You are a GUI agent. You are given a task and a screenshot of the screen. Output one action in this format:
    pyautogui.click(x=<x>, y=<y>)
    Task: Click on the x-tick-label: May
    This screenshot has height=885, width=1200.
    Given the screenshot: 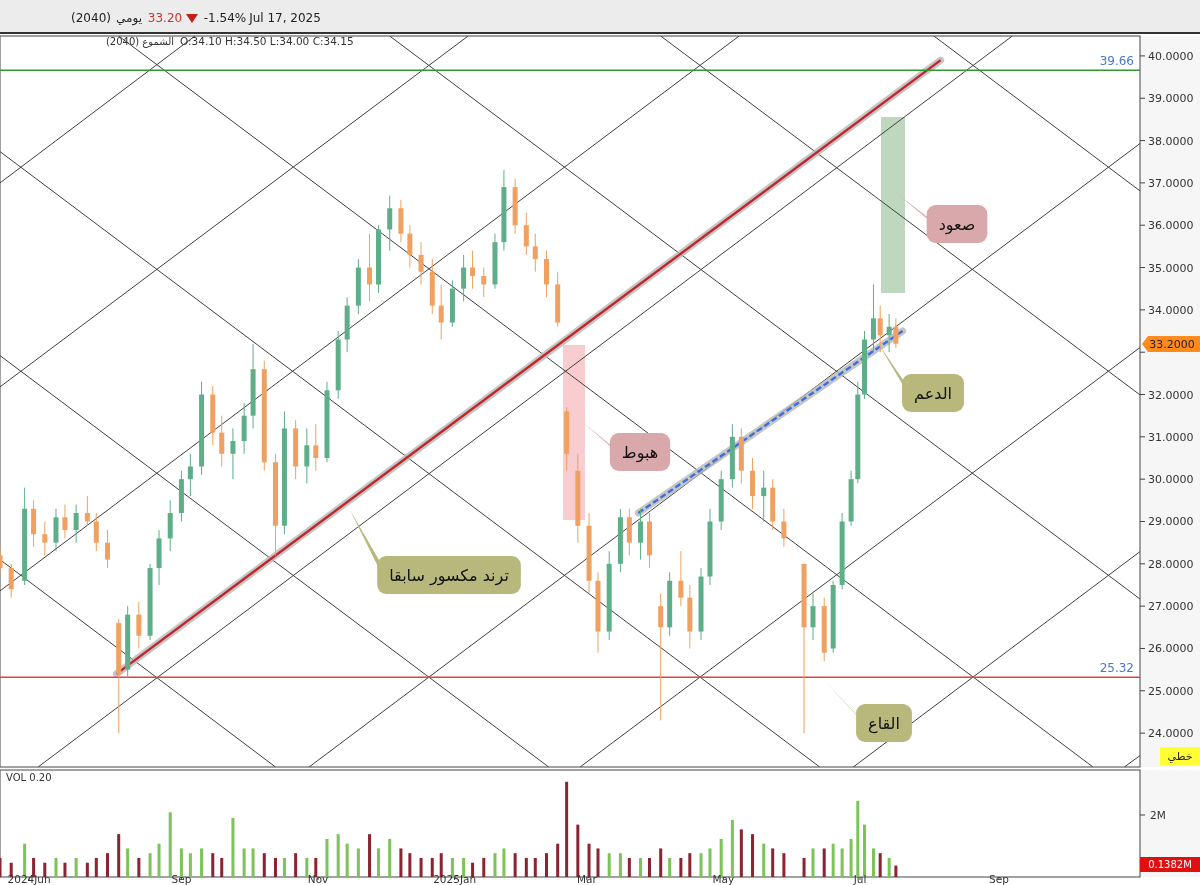 What is the action you would take?
    pyautogui.click(x=723, y=879)
    